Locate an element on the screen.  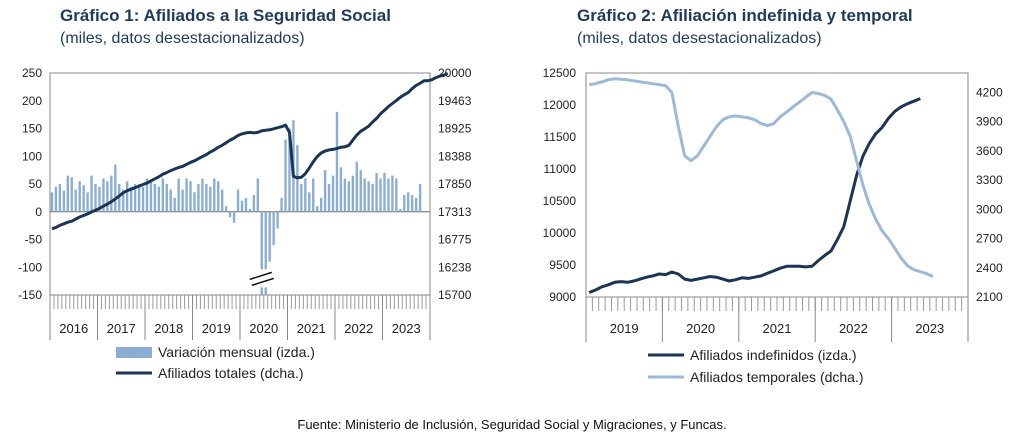
left-tick-label: 50 is located at coordinates (36, 184).